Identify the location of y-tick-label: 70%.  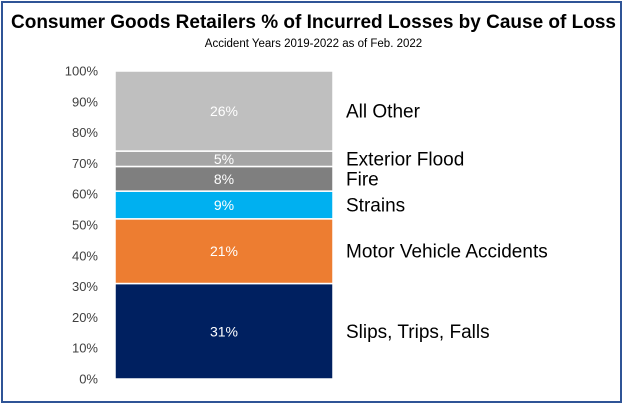
(85, 163).